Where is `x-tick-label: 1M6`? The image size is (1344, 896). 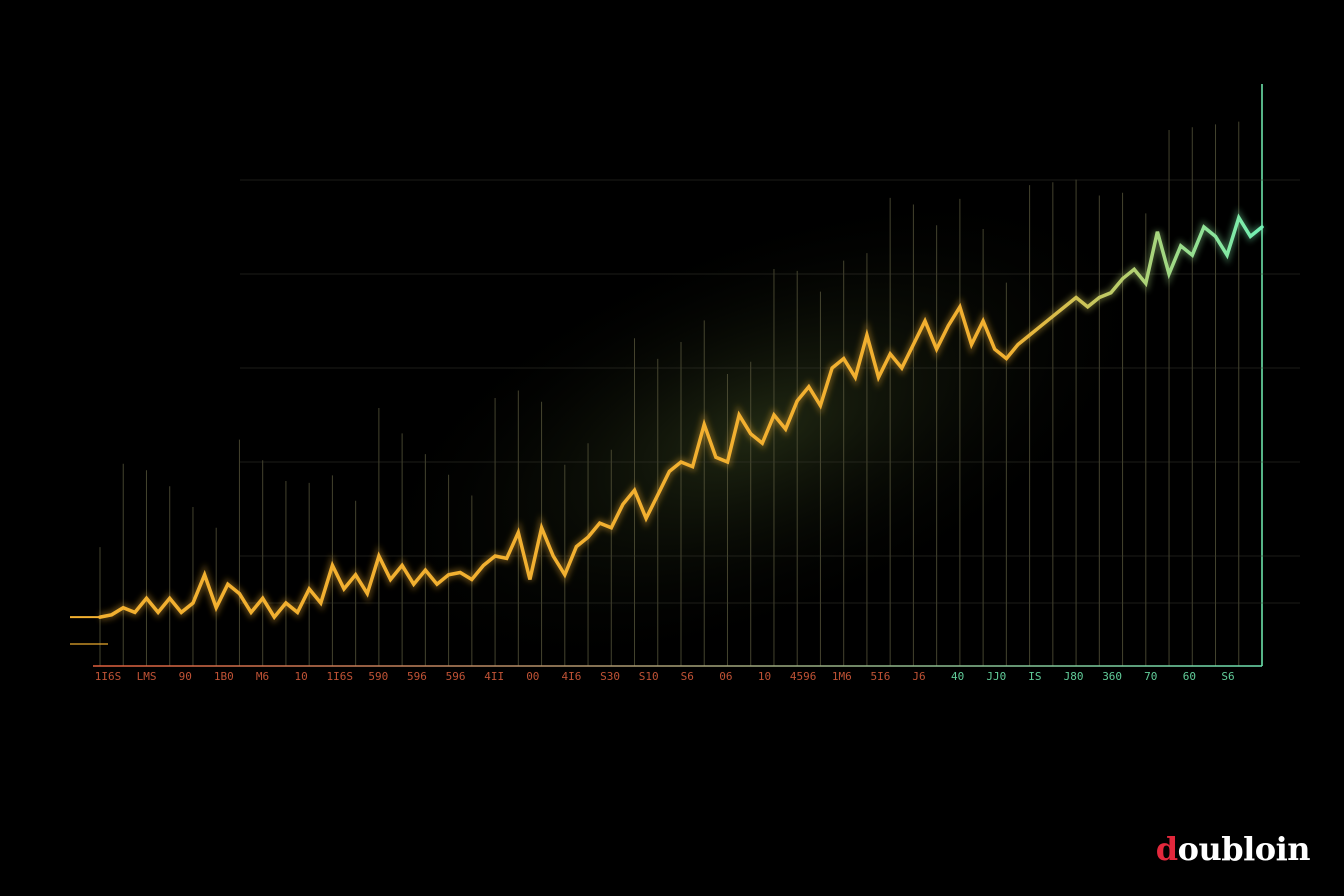
x-tick-label: 1M6 is located at coordinates (842, 676).